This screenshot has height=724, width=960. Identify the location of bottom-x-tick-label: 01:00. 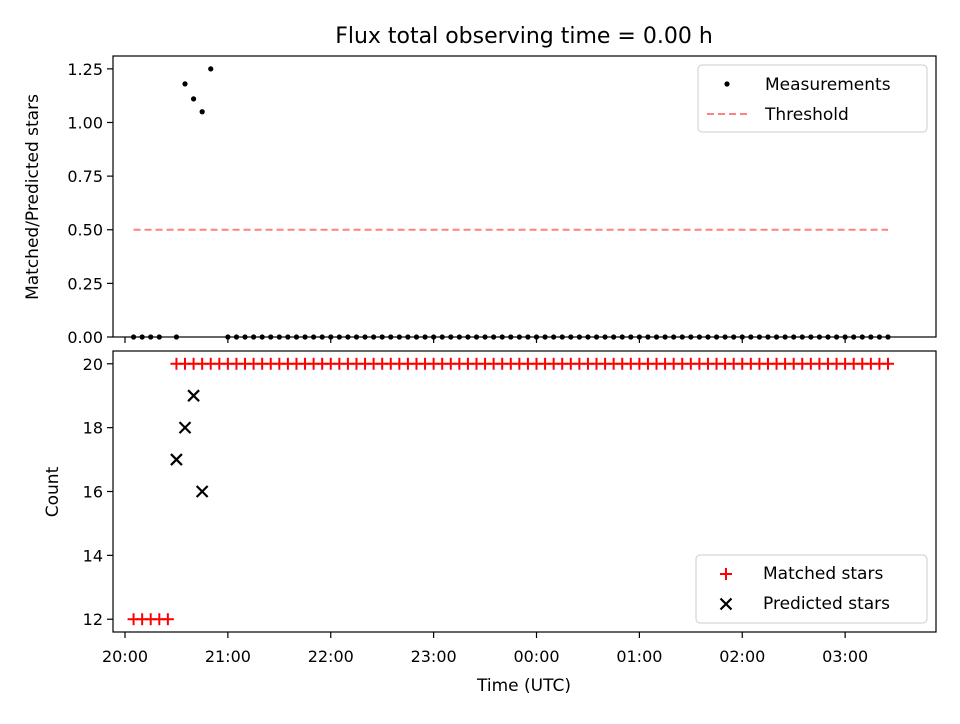
(639, 656).